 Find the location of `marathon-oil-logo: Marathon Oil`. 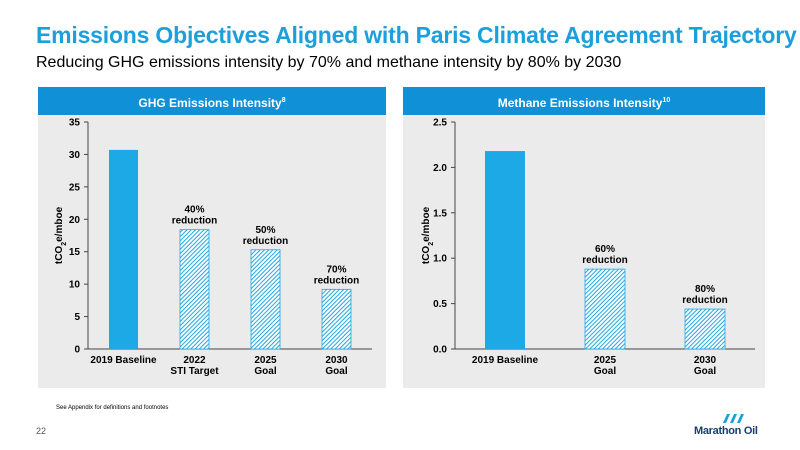

marathon-oil-logo: Marathon Oil is located at coordinates (734, 426).